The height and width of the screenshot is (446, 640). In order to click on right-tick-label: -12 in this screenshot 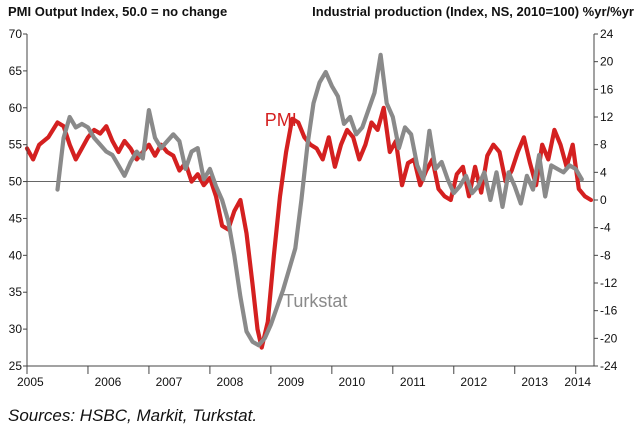, I will do `click(609, 283)`.